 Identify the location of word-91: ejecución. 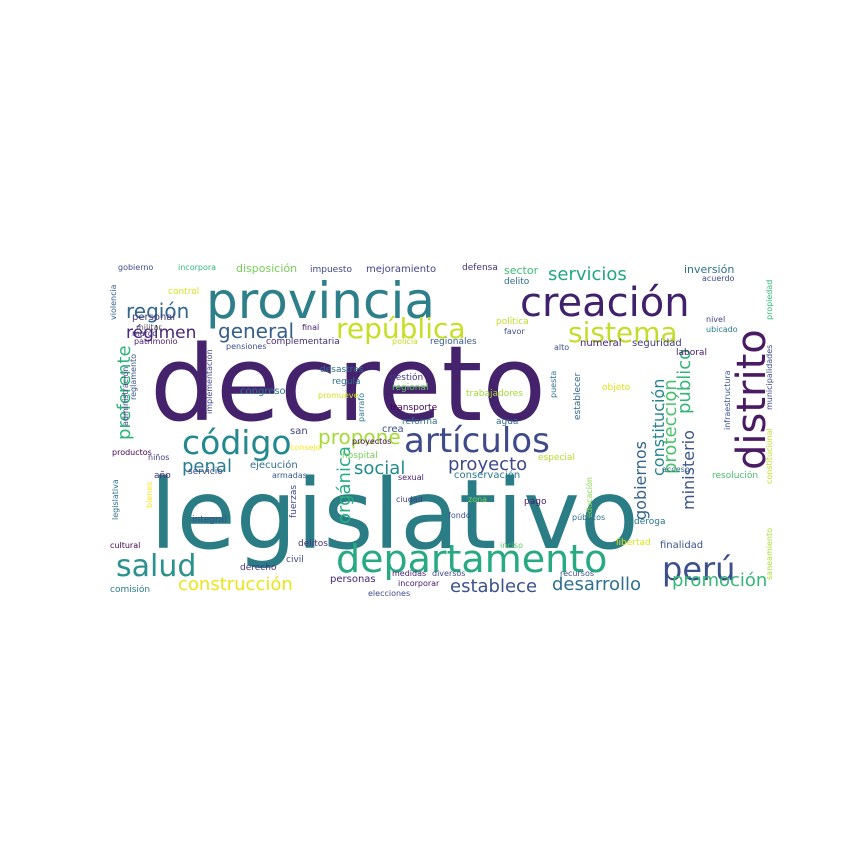
(274, 465).